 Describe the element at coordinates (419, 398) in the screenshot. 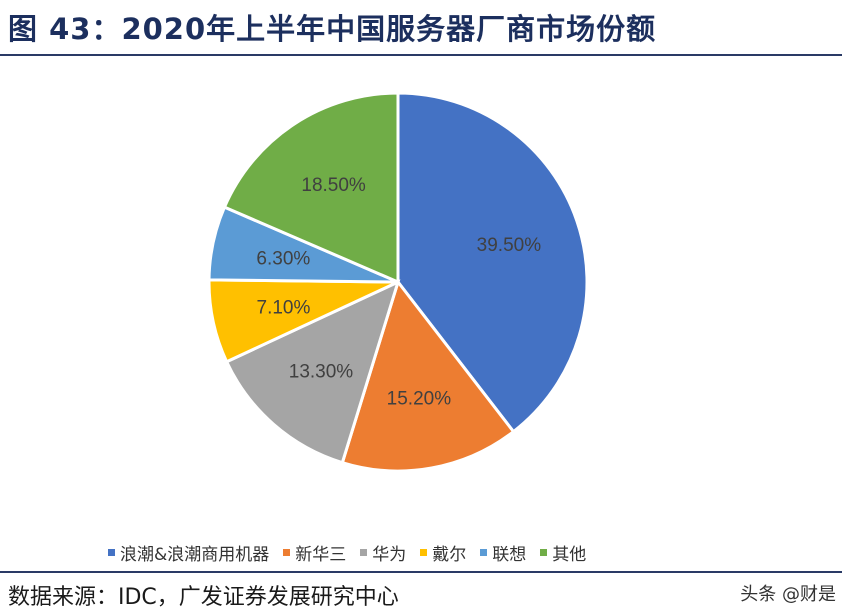

I see `slice-label-2: 15.20%` at that location.